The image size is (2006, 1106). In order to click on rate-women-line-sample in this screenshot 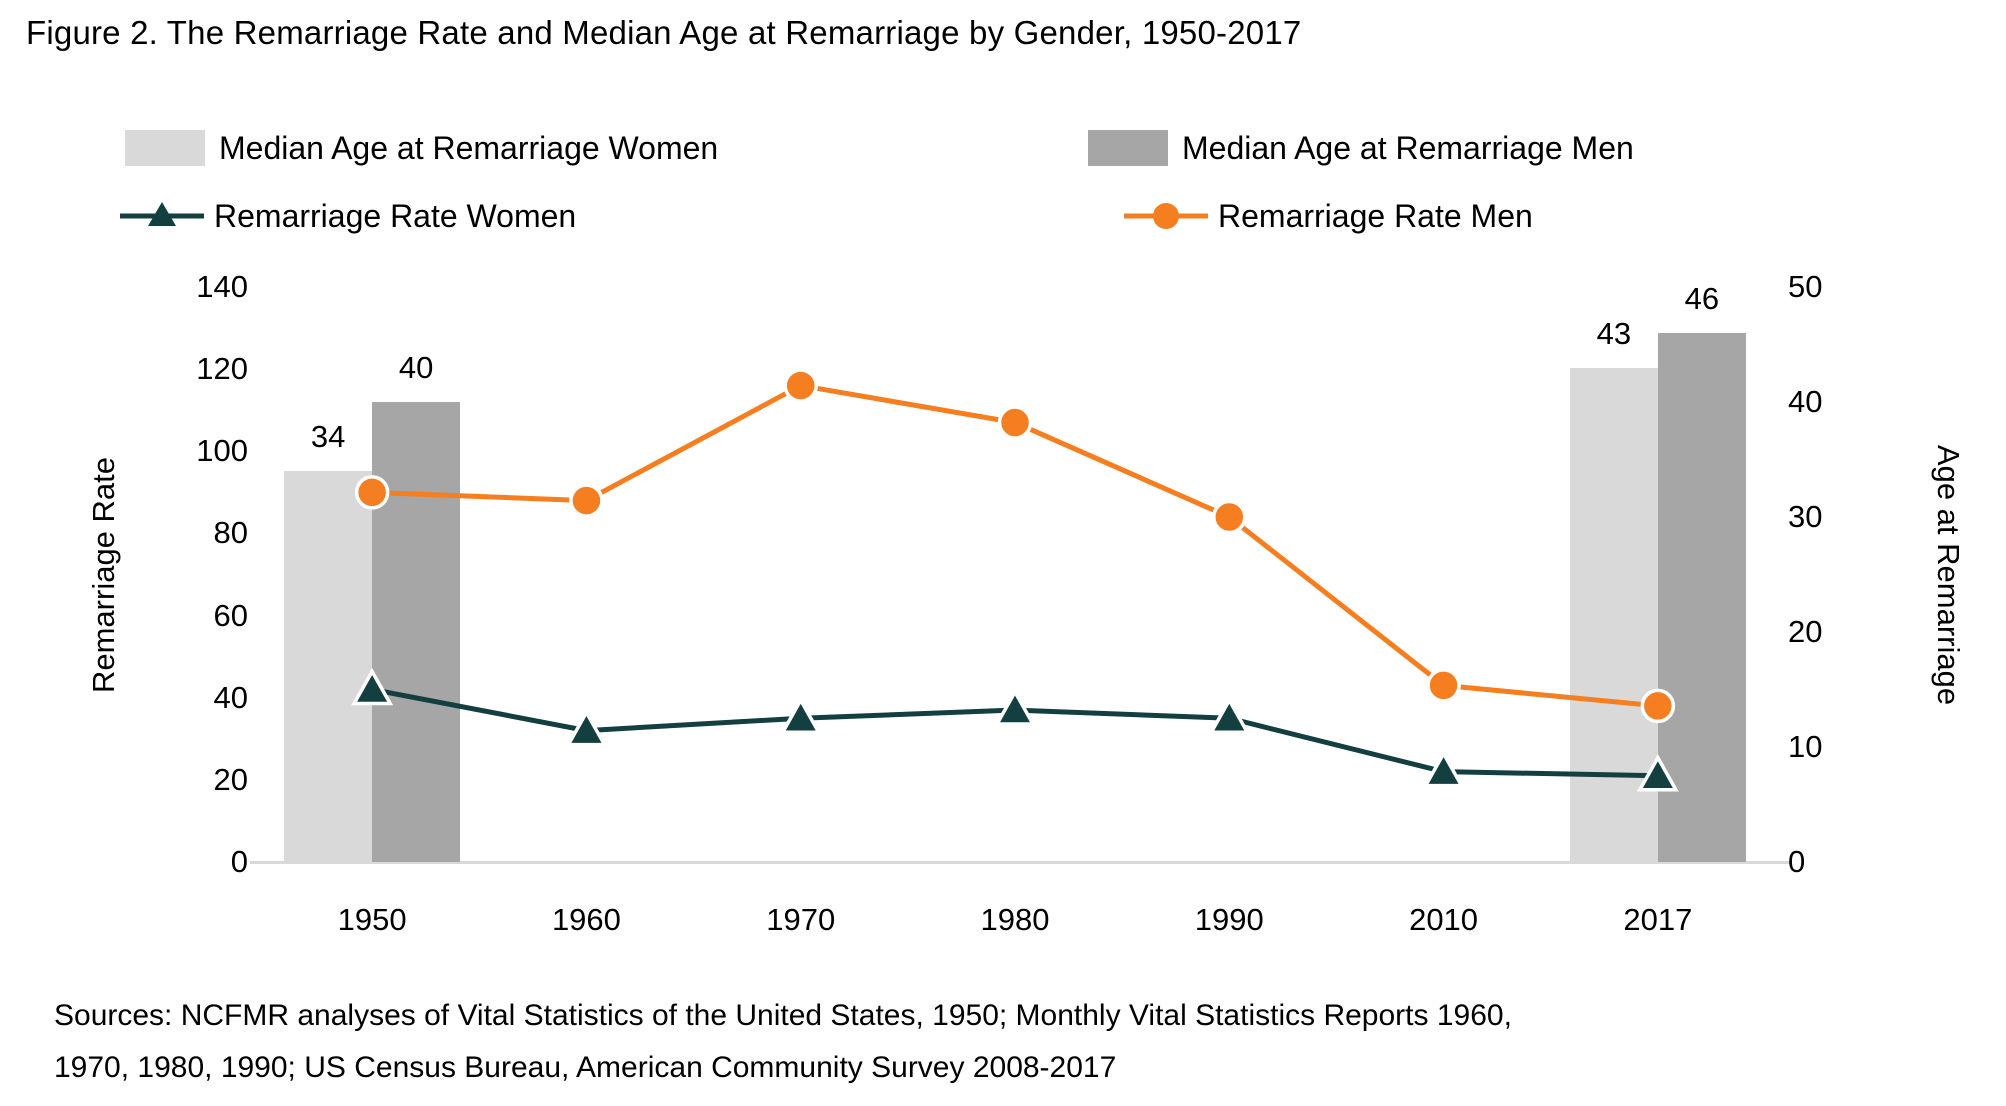, I will do `click(162, 214)`.